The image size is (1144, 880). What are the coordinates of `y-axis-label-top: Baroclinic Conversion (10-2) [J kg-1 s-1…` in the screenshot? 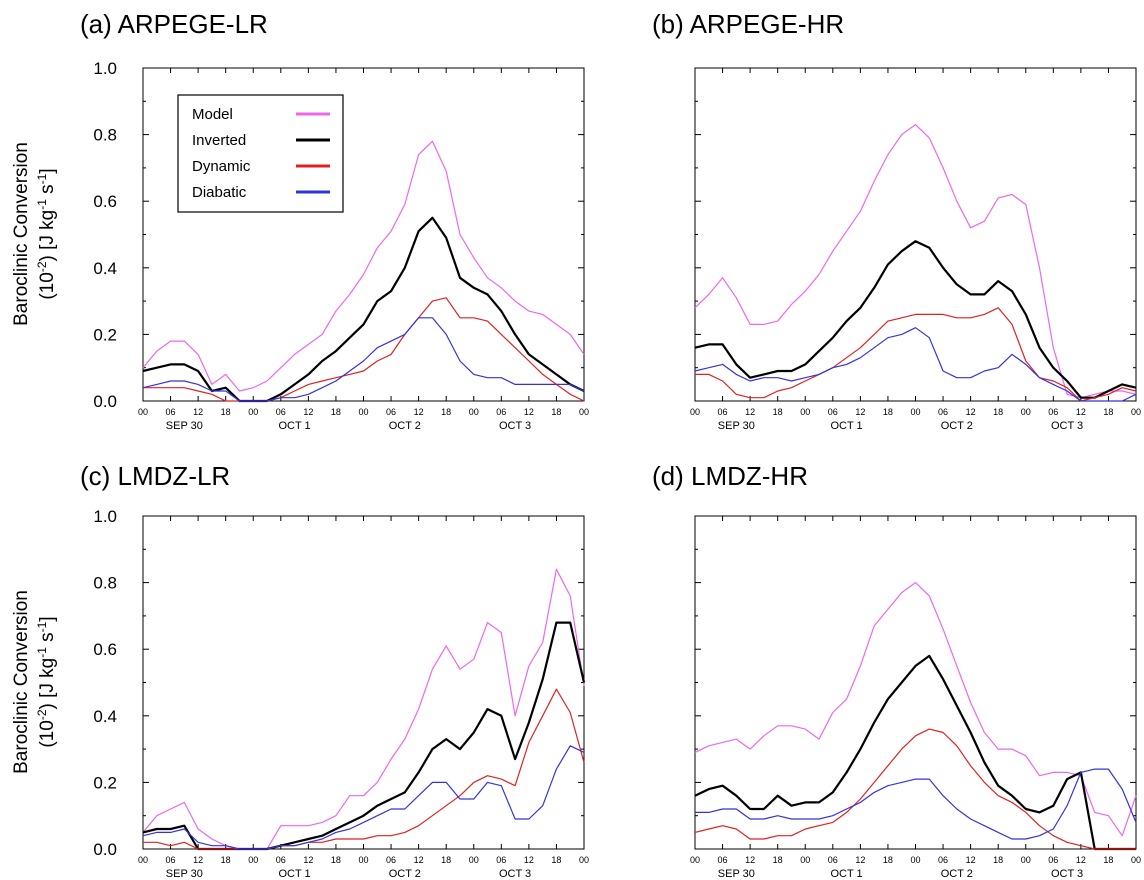 It's located at (34, 234).